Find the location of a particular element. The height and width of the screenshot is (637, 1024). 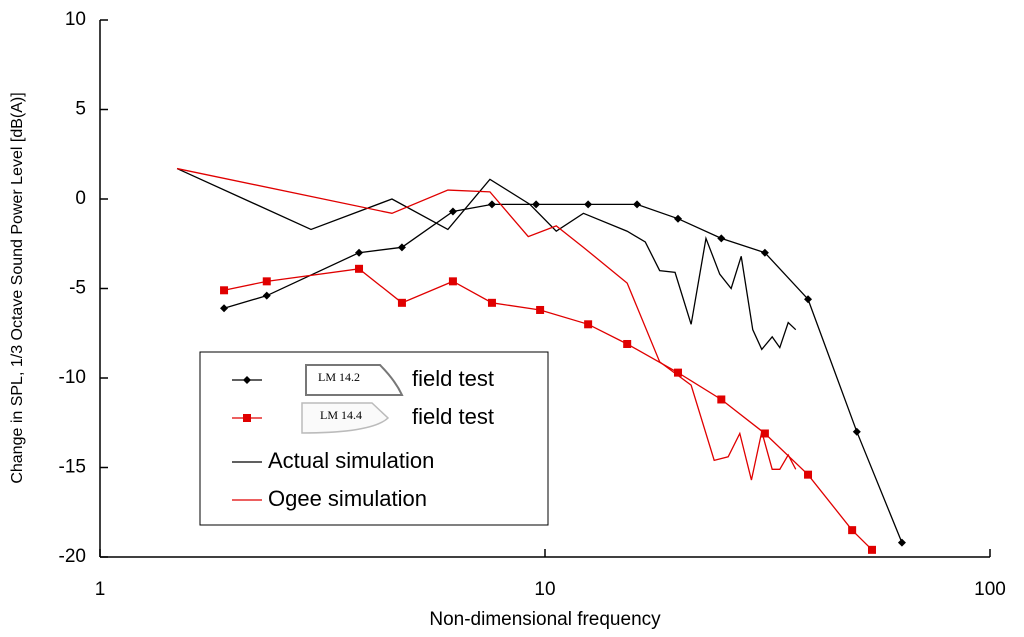

x-tick-label: 1 is located at coordinates (100, 589).